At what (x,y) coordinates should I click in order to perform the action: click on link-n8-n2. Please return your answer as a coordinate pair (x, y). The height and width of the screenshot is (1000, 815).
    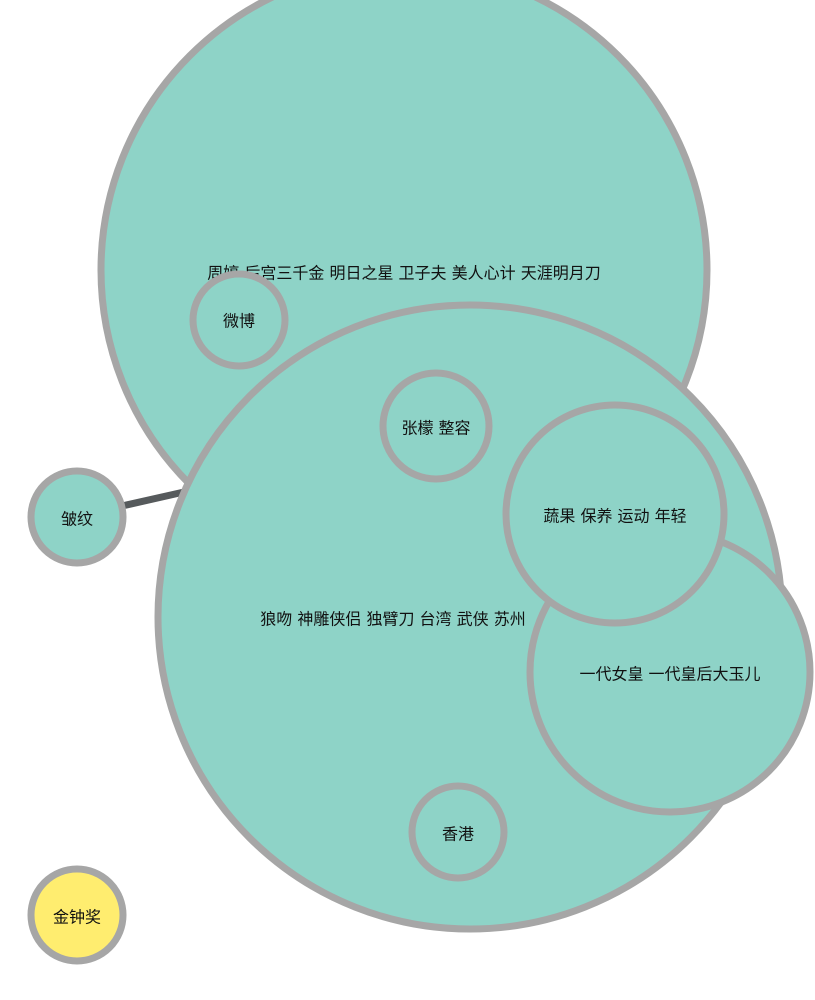
    Looking at the image, I should click on (153, 499).